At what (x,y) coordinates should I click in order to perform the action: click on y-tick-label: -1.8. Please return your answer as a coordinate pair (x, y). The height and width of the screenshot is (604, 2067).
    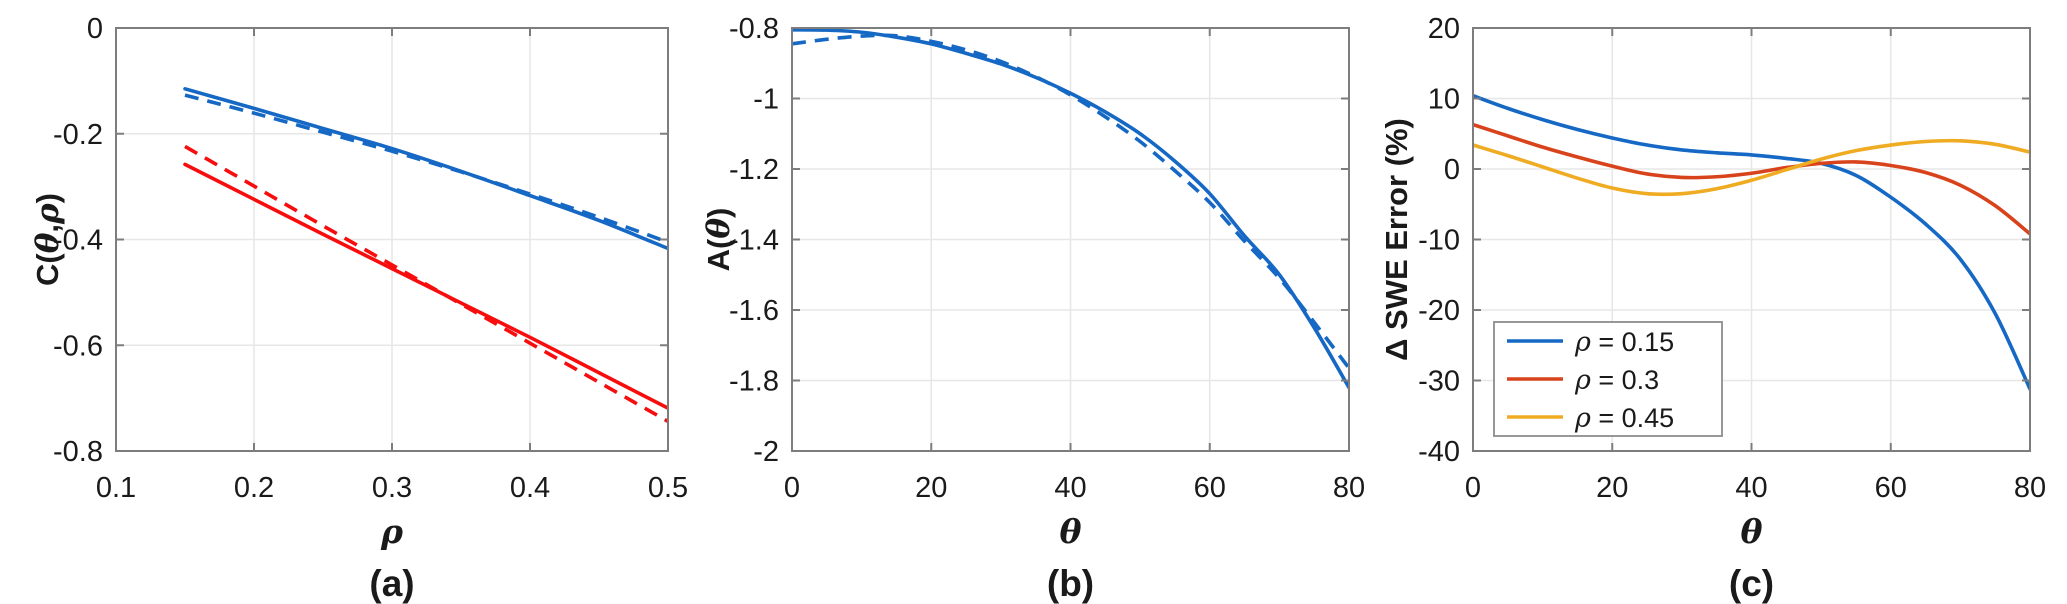
    Looking at the image, I should click on (754, 382).